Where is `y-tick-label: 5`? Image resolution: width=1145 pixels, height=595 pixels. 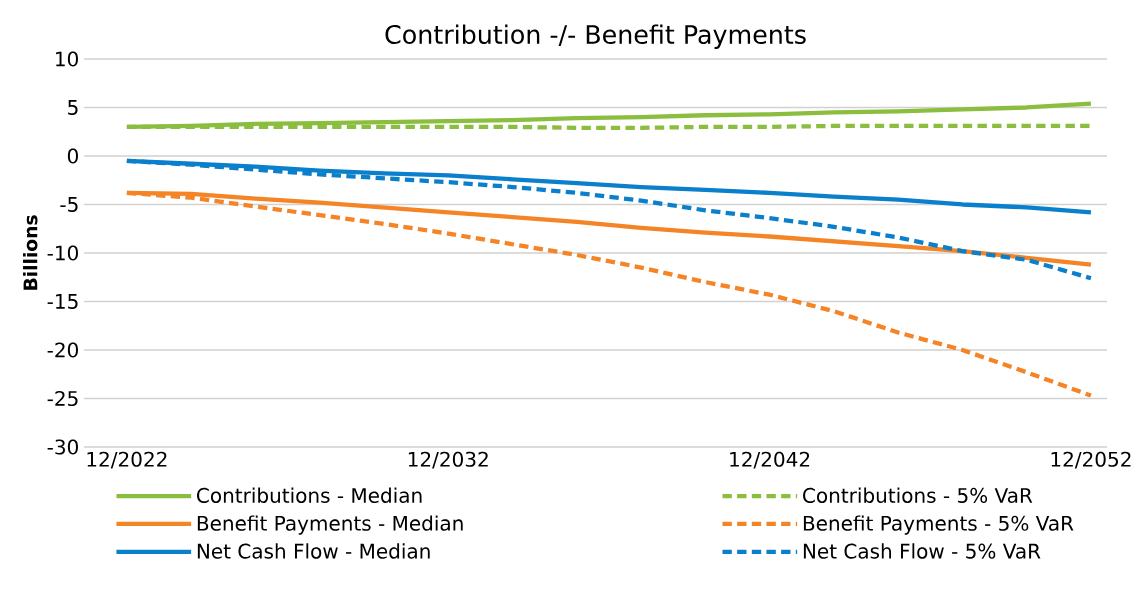
y-tick-label: 5 is located at coordinates (73, 107).